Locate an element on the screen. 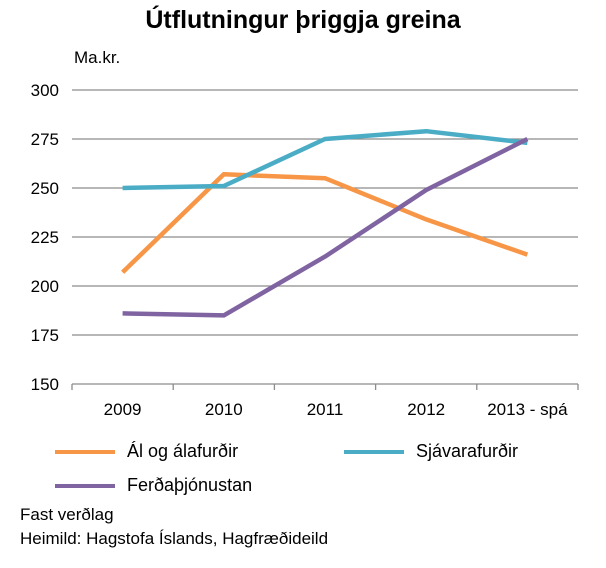 Image resolution: width=606 pixels, height=568 pixels. legend-swatch-ferdathjonustan is located at coordinates (85, 485).